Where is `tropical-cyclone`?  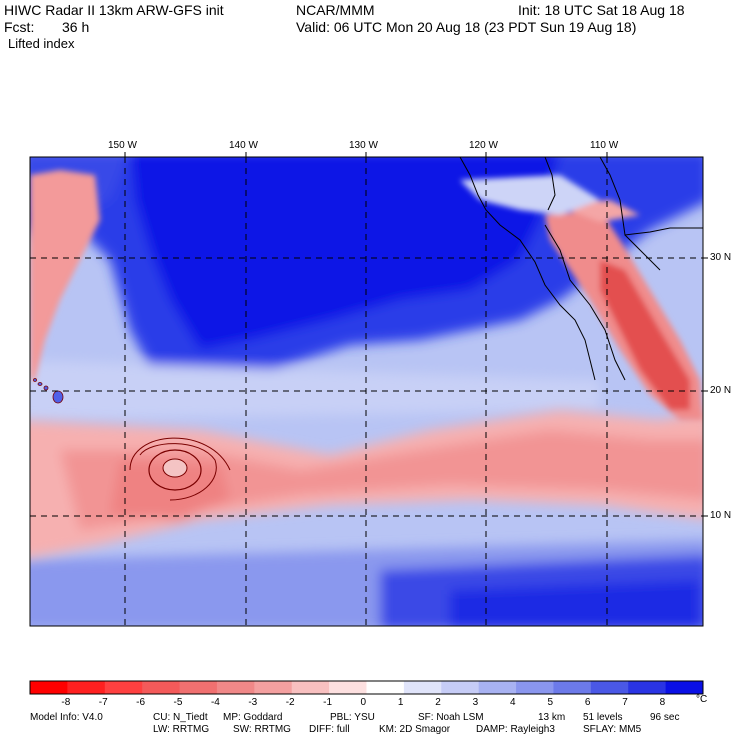
tropical-cyclone is located at coordinates (180, 469).